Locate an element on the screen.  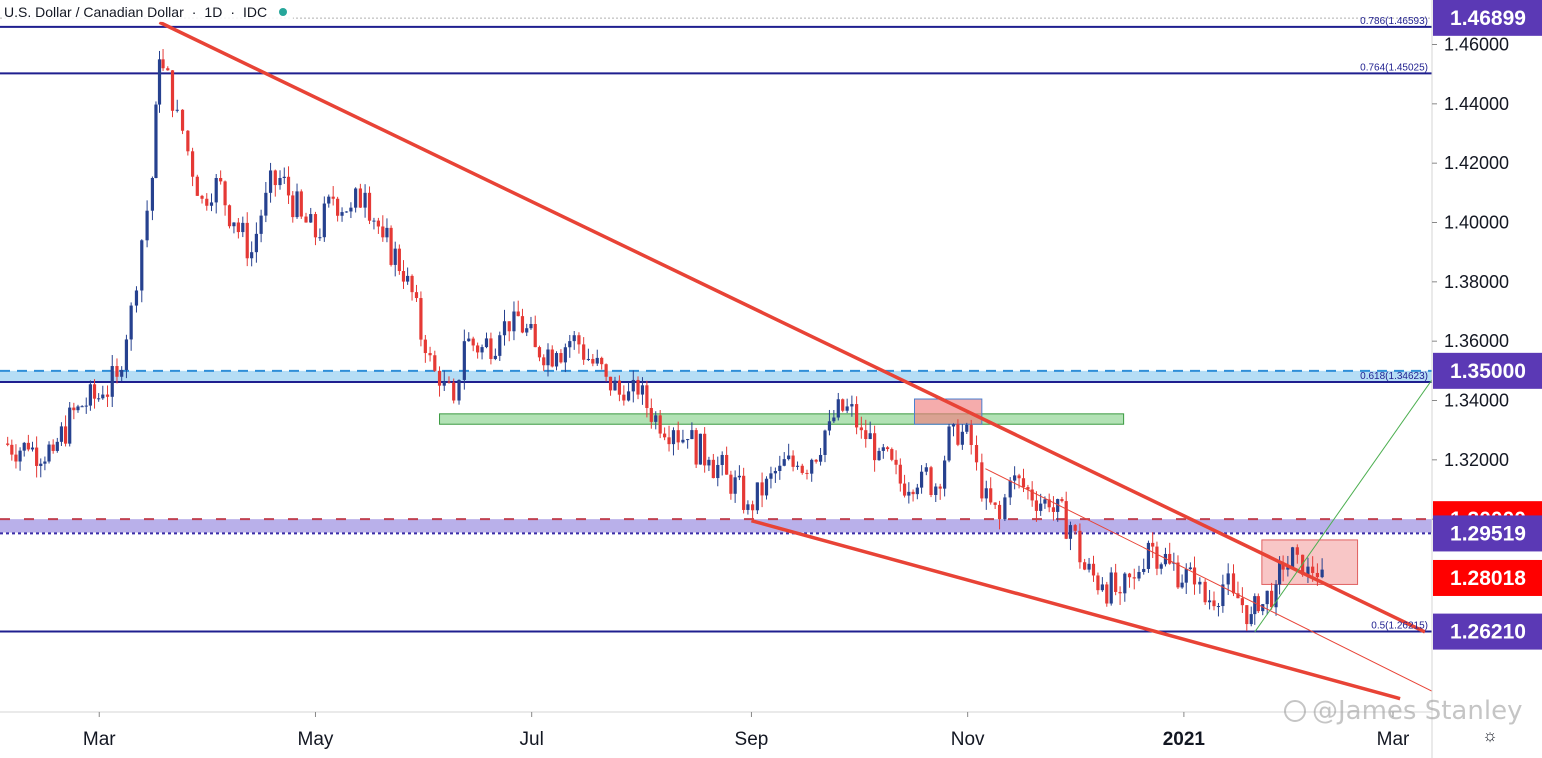
price-tick-label: 1.40000 is located at coordinates (1476, 223).